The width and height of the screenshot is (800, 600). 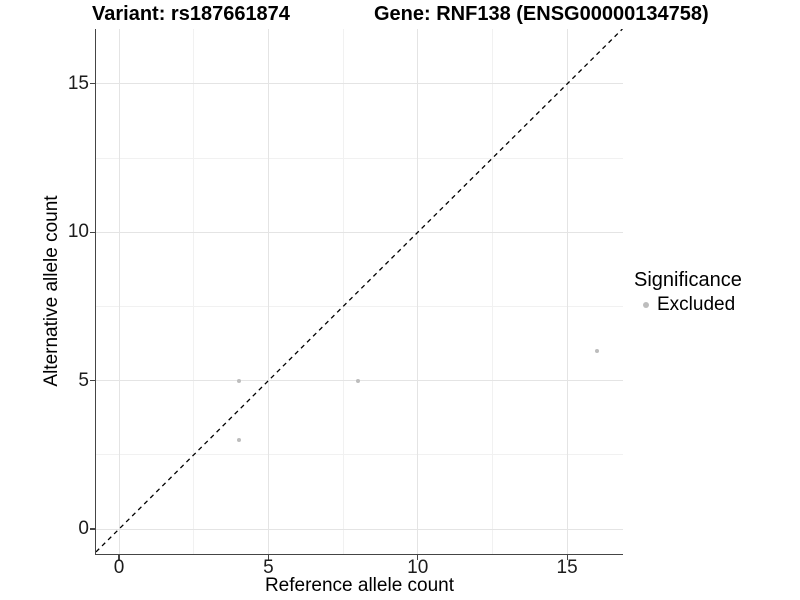 I want to click on plot-title-variant: Variant: rs187661874, so click(x=191, y=14).